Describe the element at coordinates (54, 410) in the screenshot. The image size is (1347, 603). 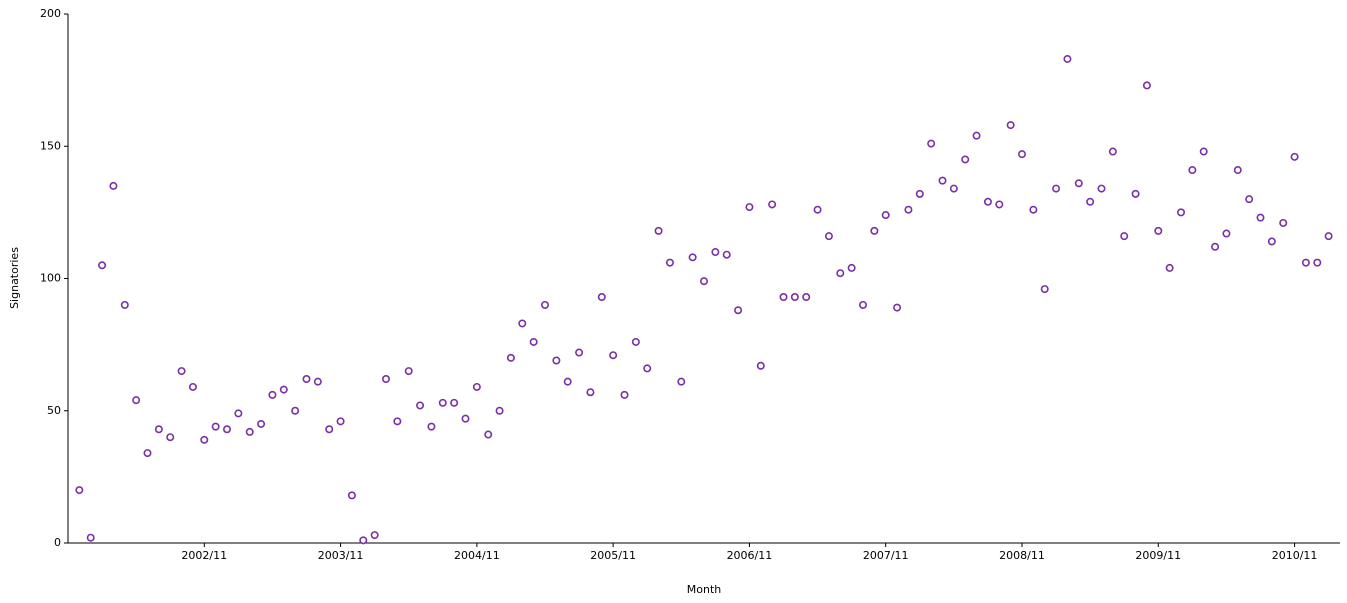
I see `y-tick-label: 50` at that location.